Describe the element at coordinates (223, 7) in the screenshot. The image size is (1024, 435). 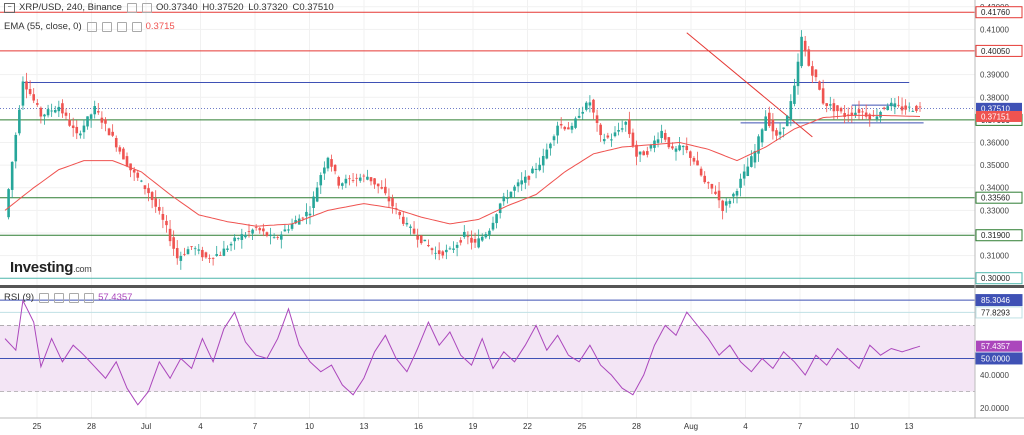
I see `high-value: H0.37520` at that location.